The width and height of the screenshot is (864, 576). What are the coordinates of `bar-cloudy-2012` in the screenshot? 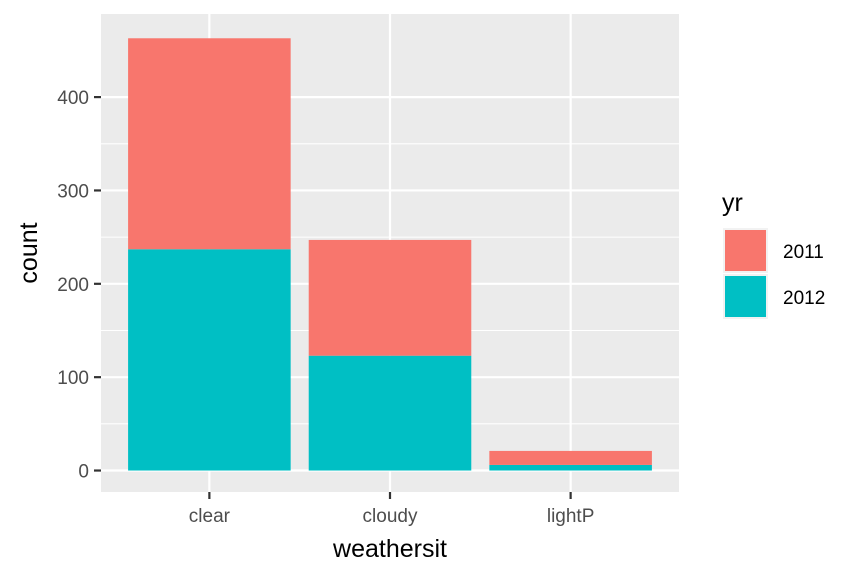 It's located at (390, 413).